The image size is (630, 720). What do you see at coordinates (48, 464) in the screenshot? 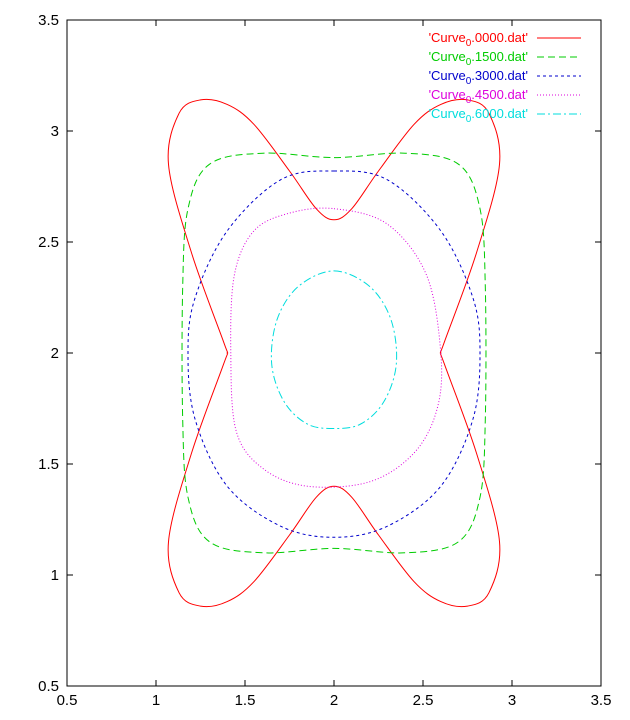
I see `y-tick-label: 1.5` at bounding box center [48, 464].